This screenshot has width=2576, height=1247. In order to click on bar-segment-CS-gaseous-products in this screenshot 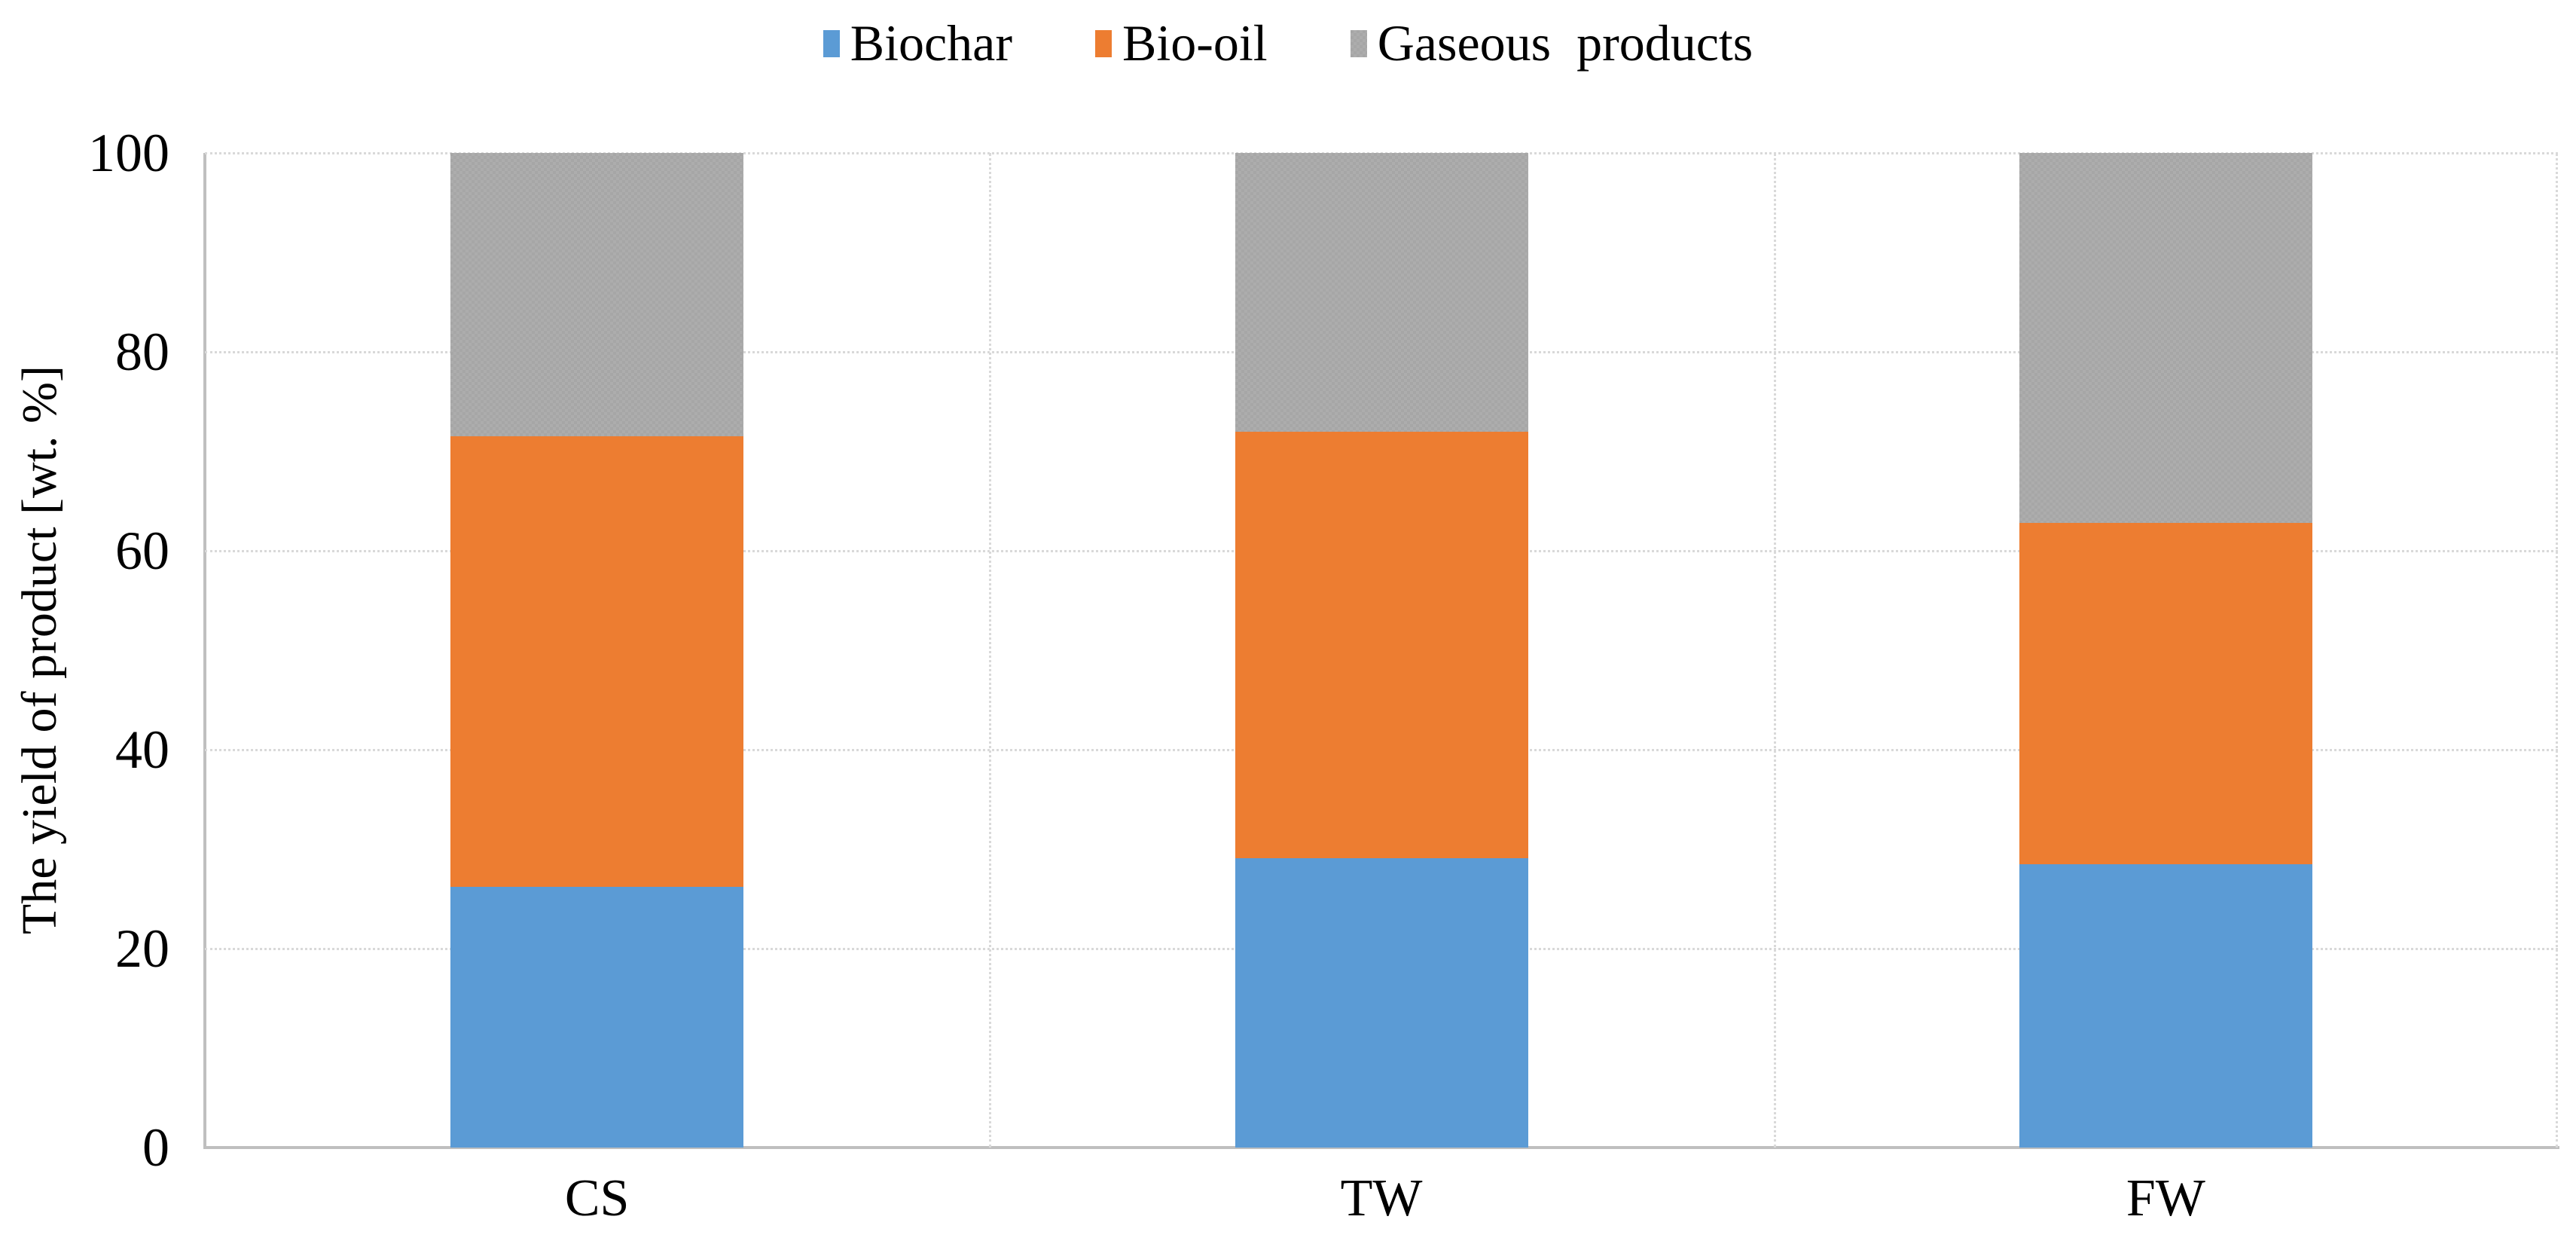, I will do `click(597, 295)`.